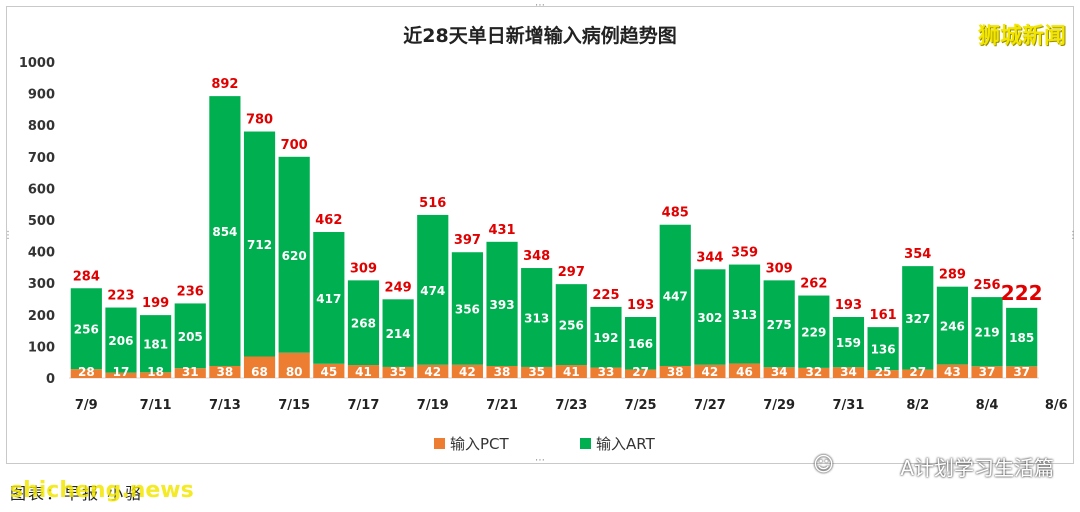 The height and width of the screenshot is (512, 1080). What do you see at coordinates (363, 268) in the screenshot?
I see `data-label-total: 309` at bounding box center [363, 268].